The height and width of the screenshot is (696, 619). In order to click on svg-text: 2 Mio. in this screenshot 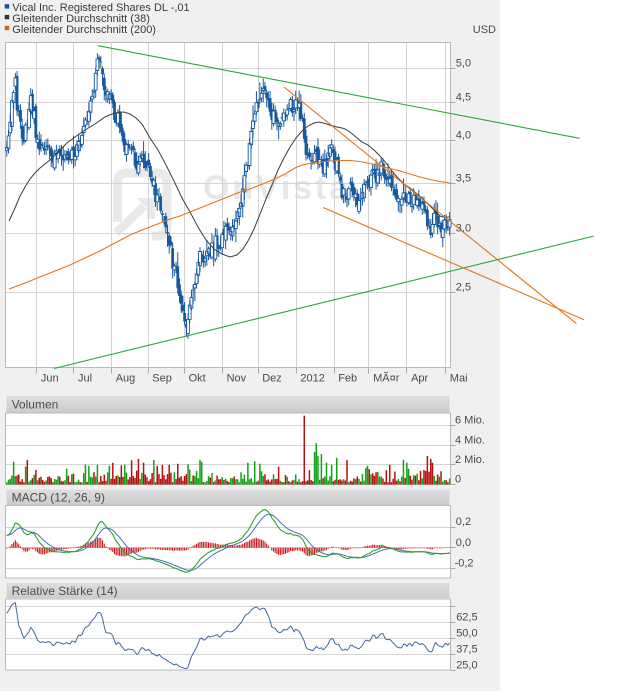, I will do `click(470, 460)`.